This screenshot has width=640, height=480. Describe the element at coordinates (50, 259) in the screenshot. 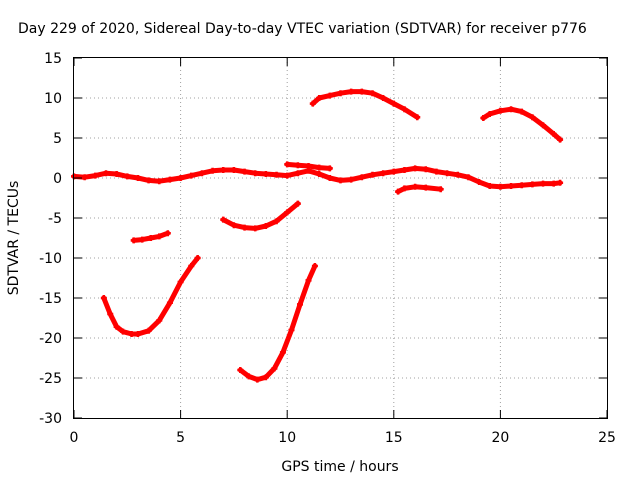

I see `y-tick-label: -10` at that location.